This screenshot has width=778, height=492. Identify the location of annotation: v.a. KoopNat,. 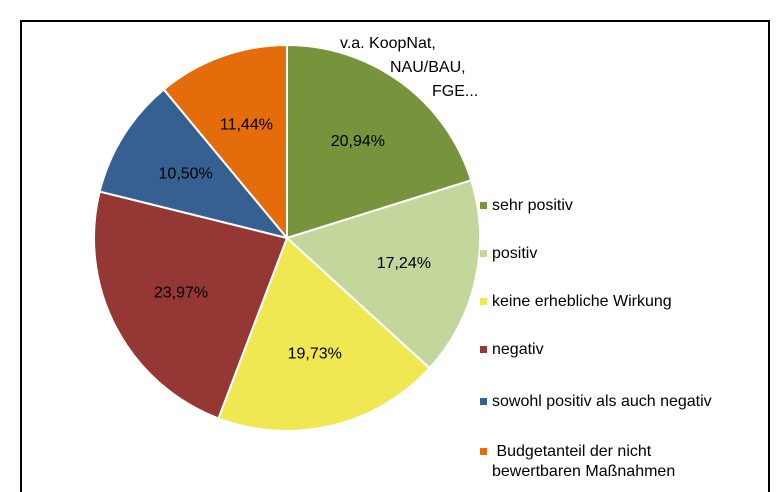
(388, 43).